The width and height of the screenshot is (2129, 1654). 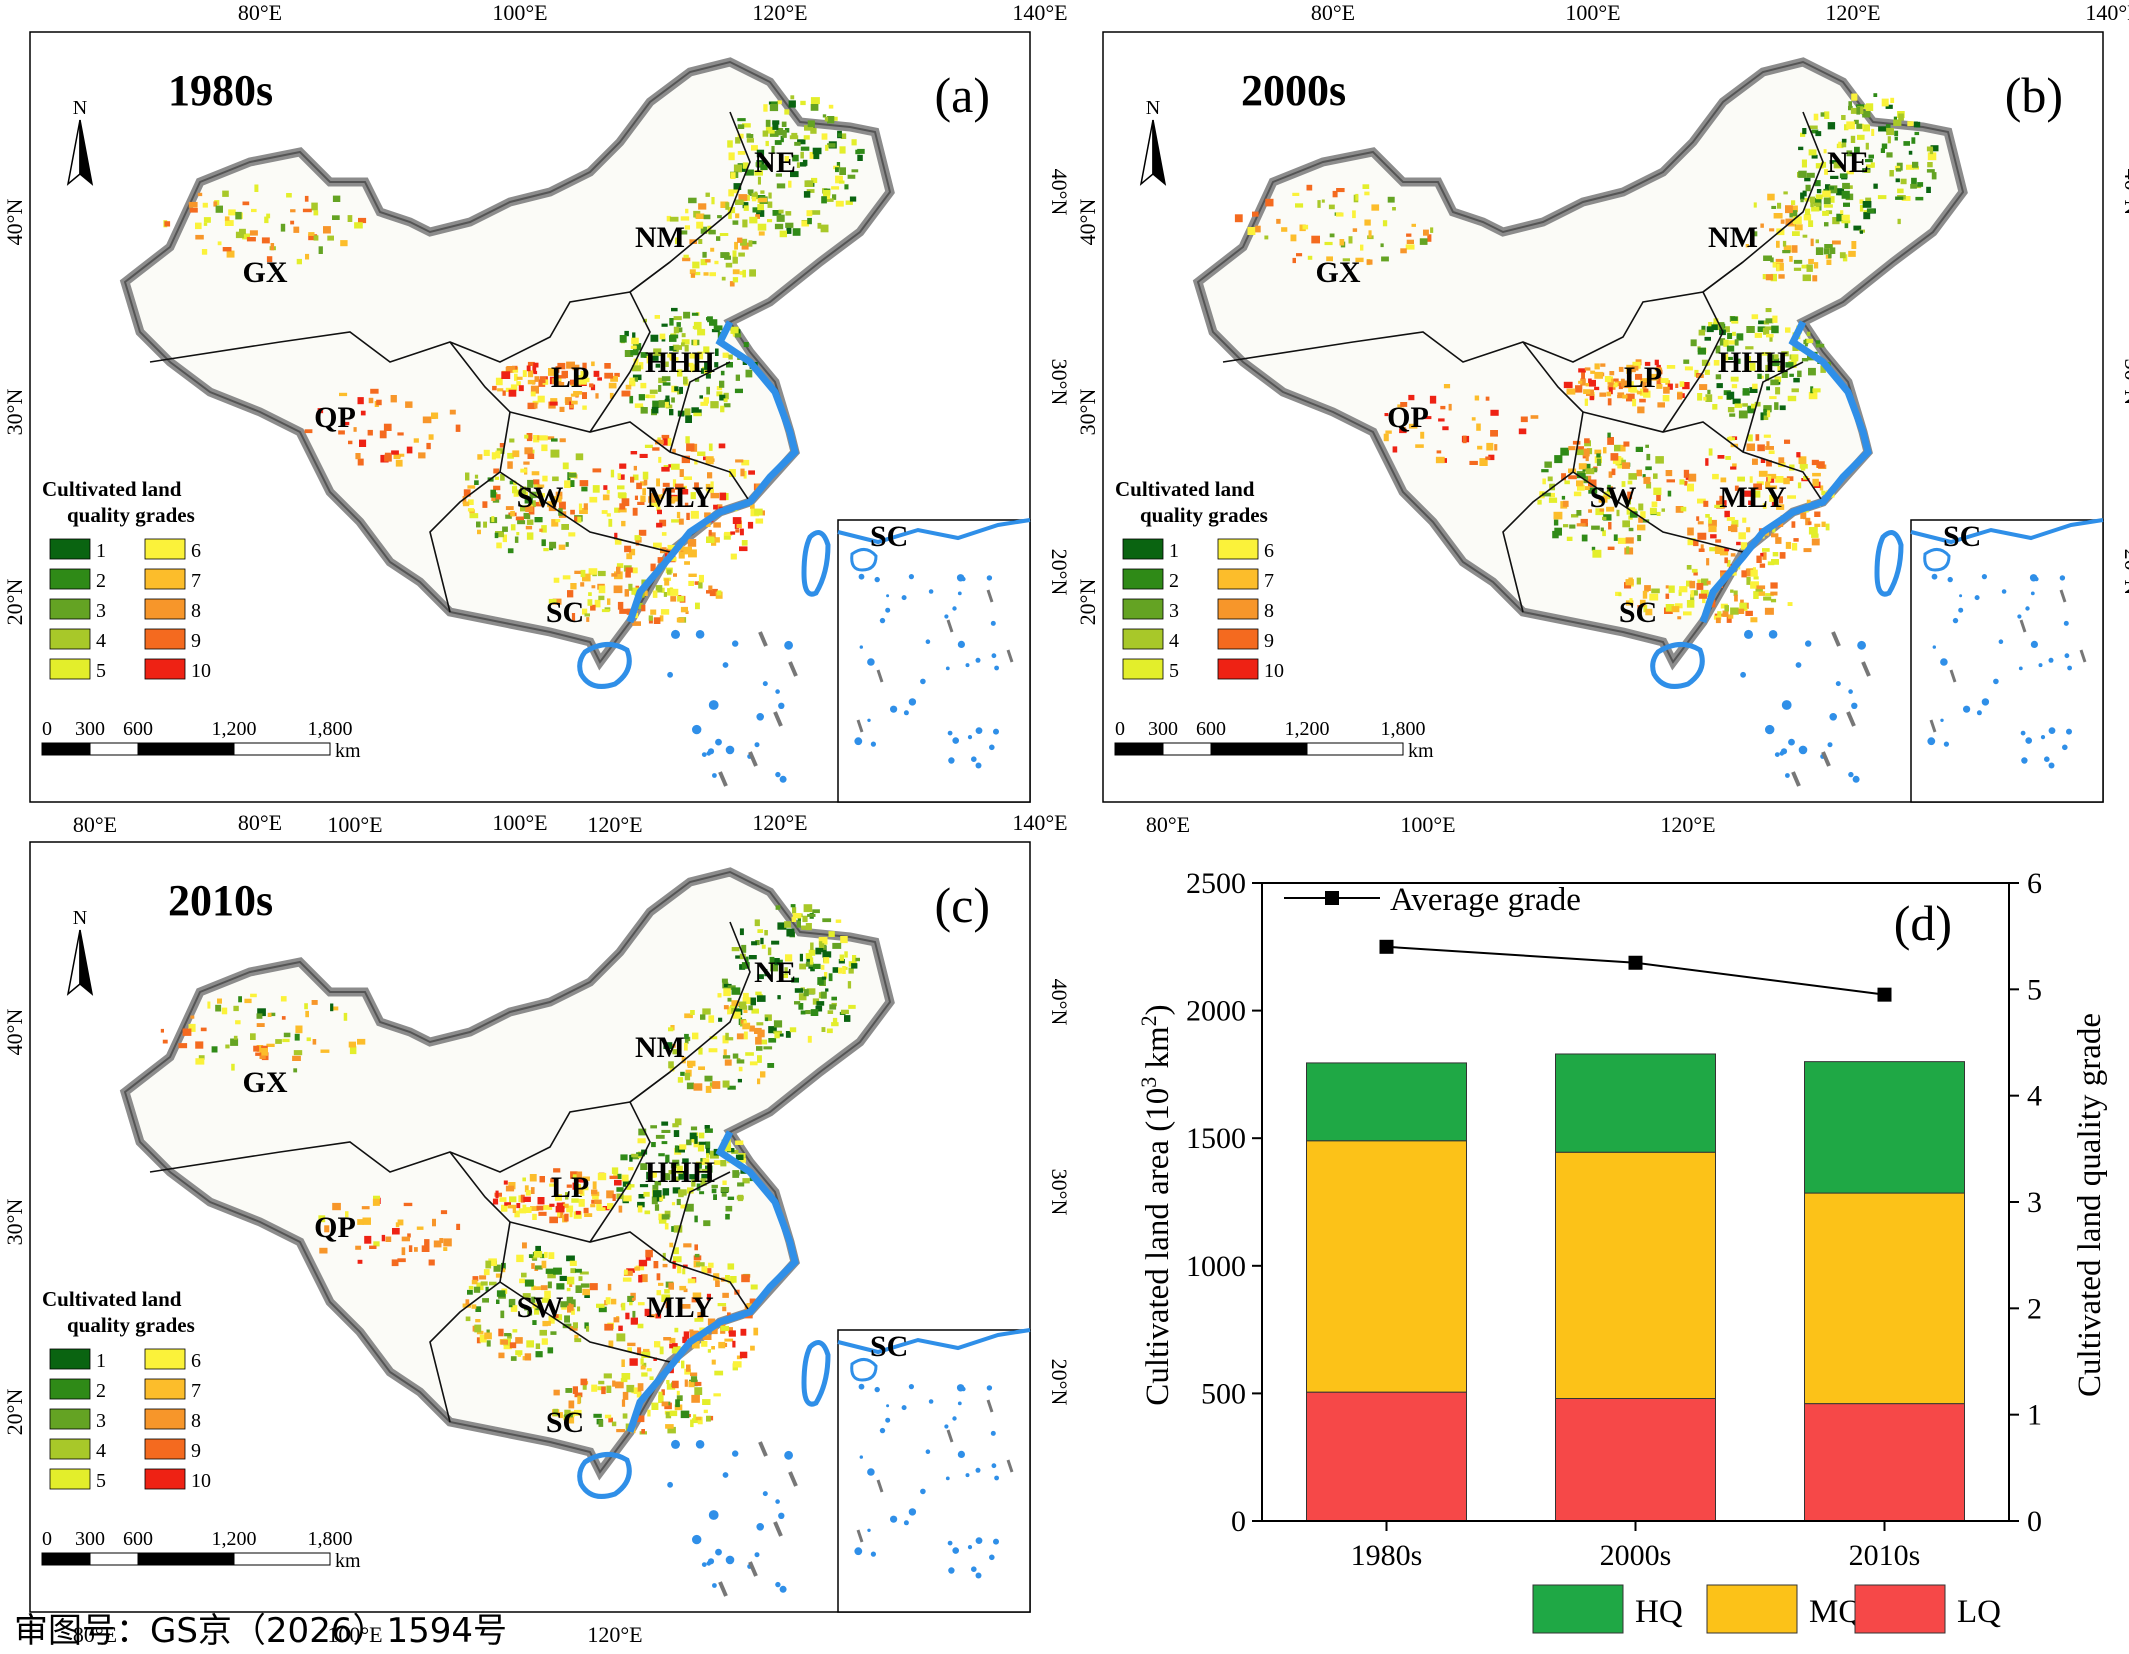 What do you see at coordinates (1808, 643) in the screenshot?
I see `sea-island` at bounding box center [1808, 643].